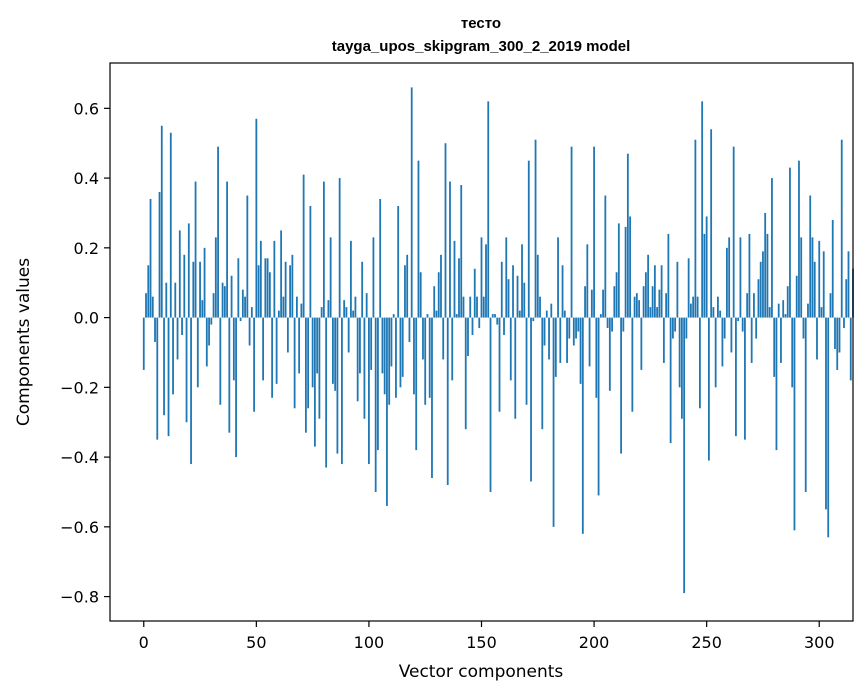 This screenshot has width=867, height=696. What do you see at coordinates (86, 178) in the screenshot?
I see `y-tick-label: 0.4` at bounding box center [86, 178].